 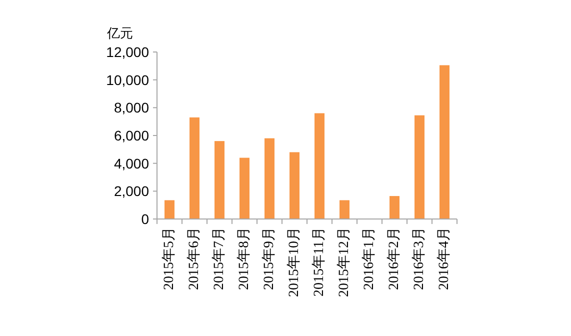 I want to click on y-axis-title: 亿元, so click(x=119, y=33).